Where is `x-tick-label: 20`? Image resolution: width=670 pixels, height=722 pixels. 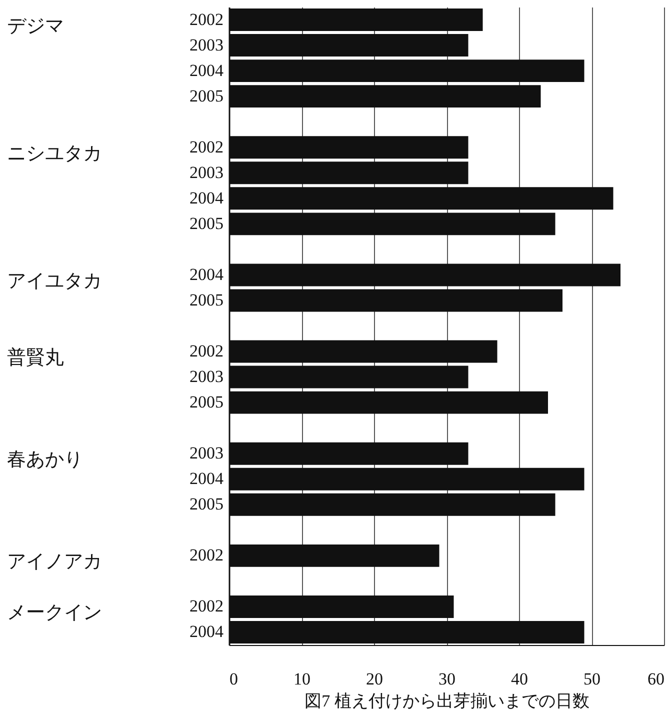 x-tick-label: 20 is located at coordinates (374, 679).